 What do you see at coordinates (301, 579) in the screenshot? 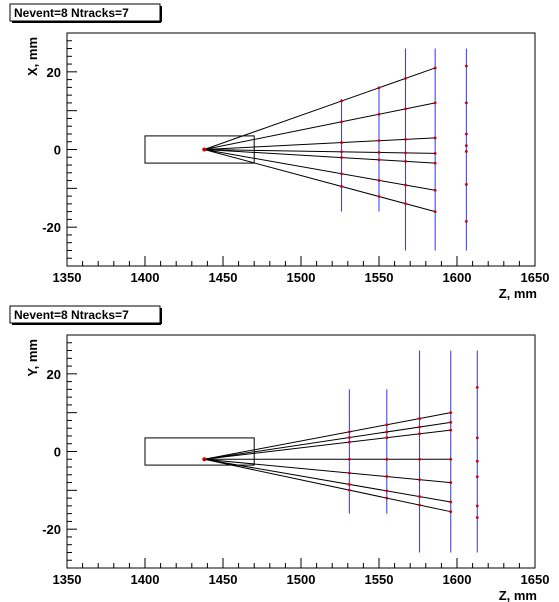
I see `x-tick-label: 1500` at bounding box center [301, 579].